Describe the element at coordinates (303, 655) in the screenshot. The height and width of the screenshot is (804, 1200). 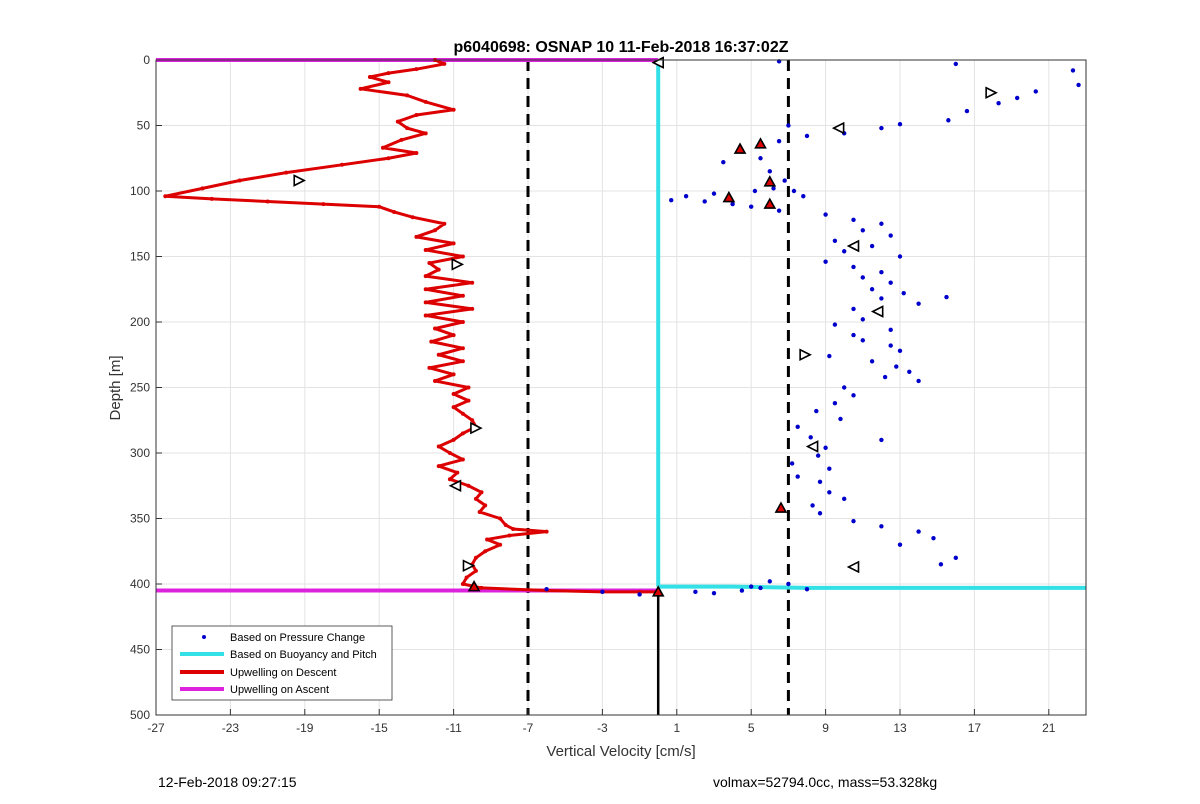
I see `legend-label-buoyancy: Based on Buoyancy and Pitch` at that location.